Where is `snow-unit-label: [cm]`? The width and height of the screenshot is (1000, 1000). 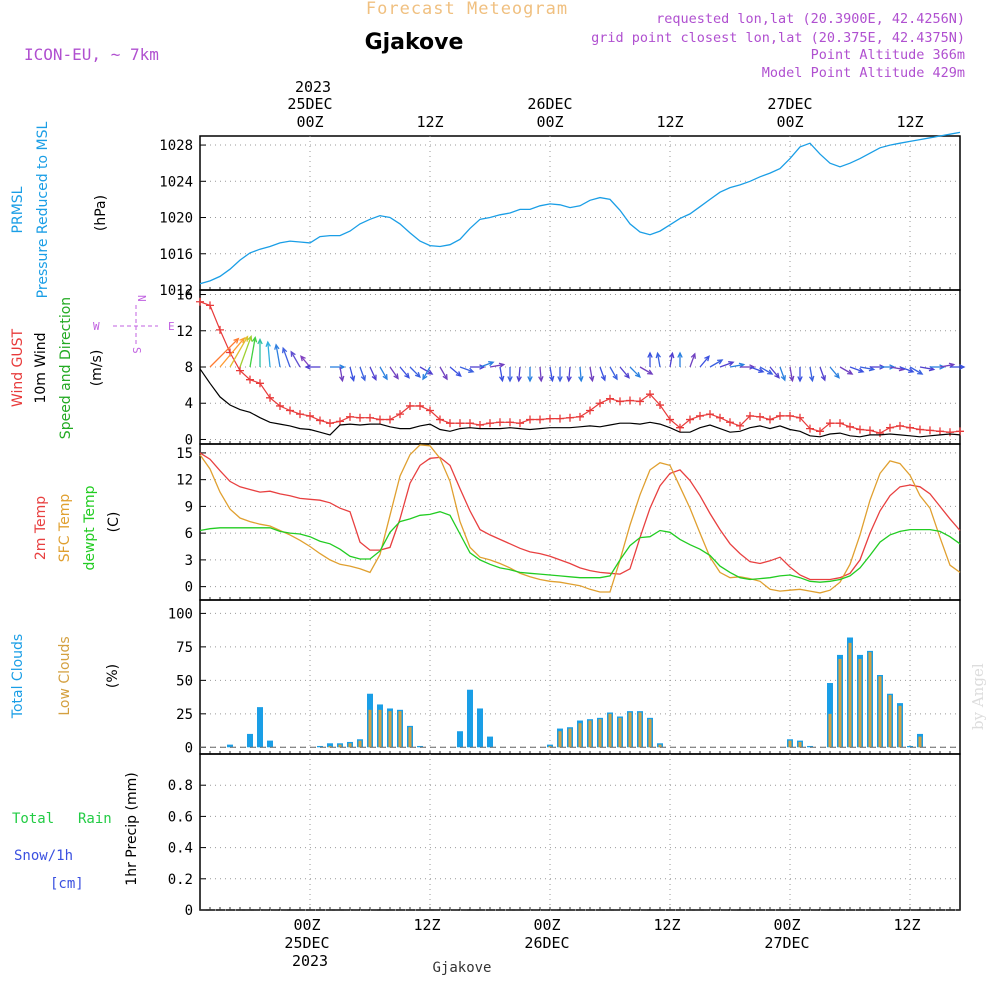
snow-unit-label: [cm] is located at coordinates (67, 884).